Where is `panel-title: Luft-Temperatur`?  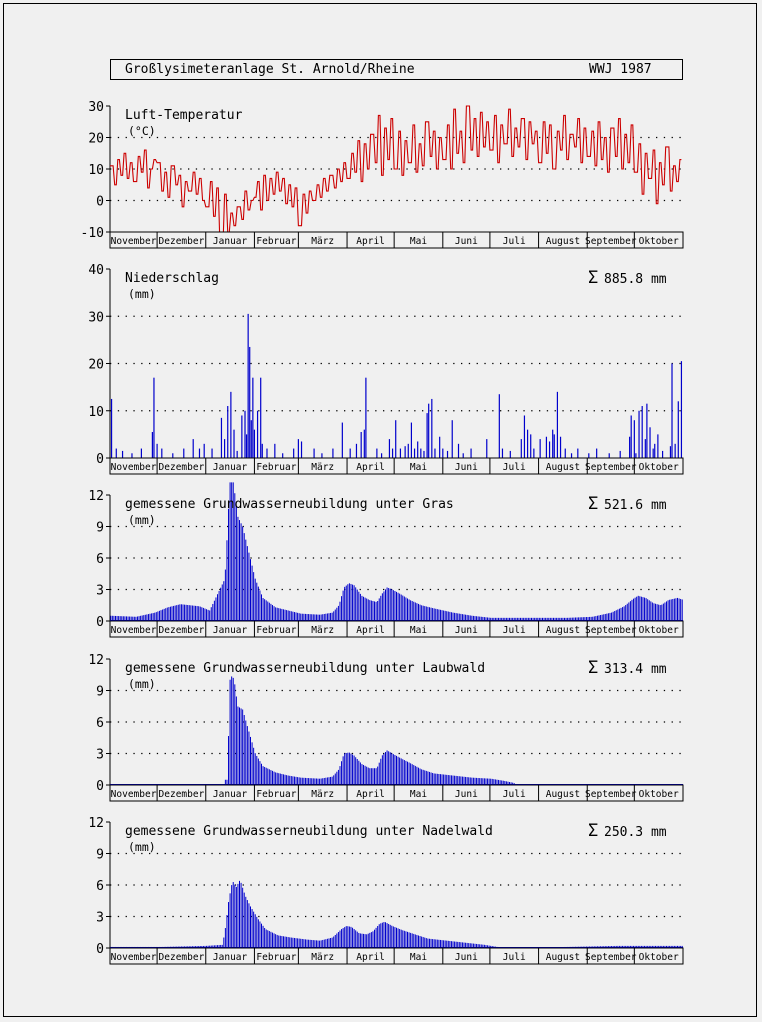 panel-title: Luft-Temperatur is located at coordinates (184, 115).